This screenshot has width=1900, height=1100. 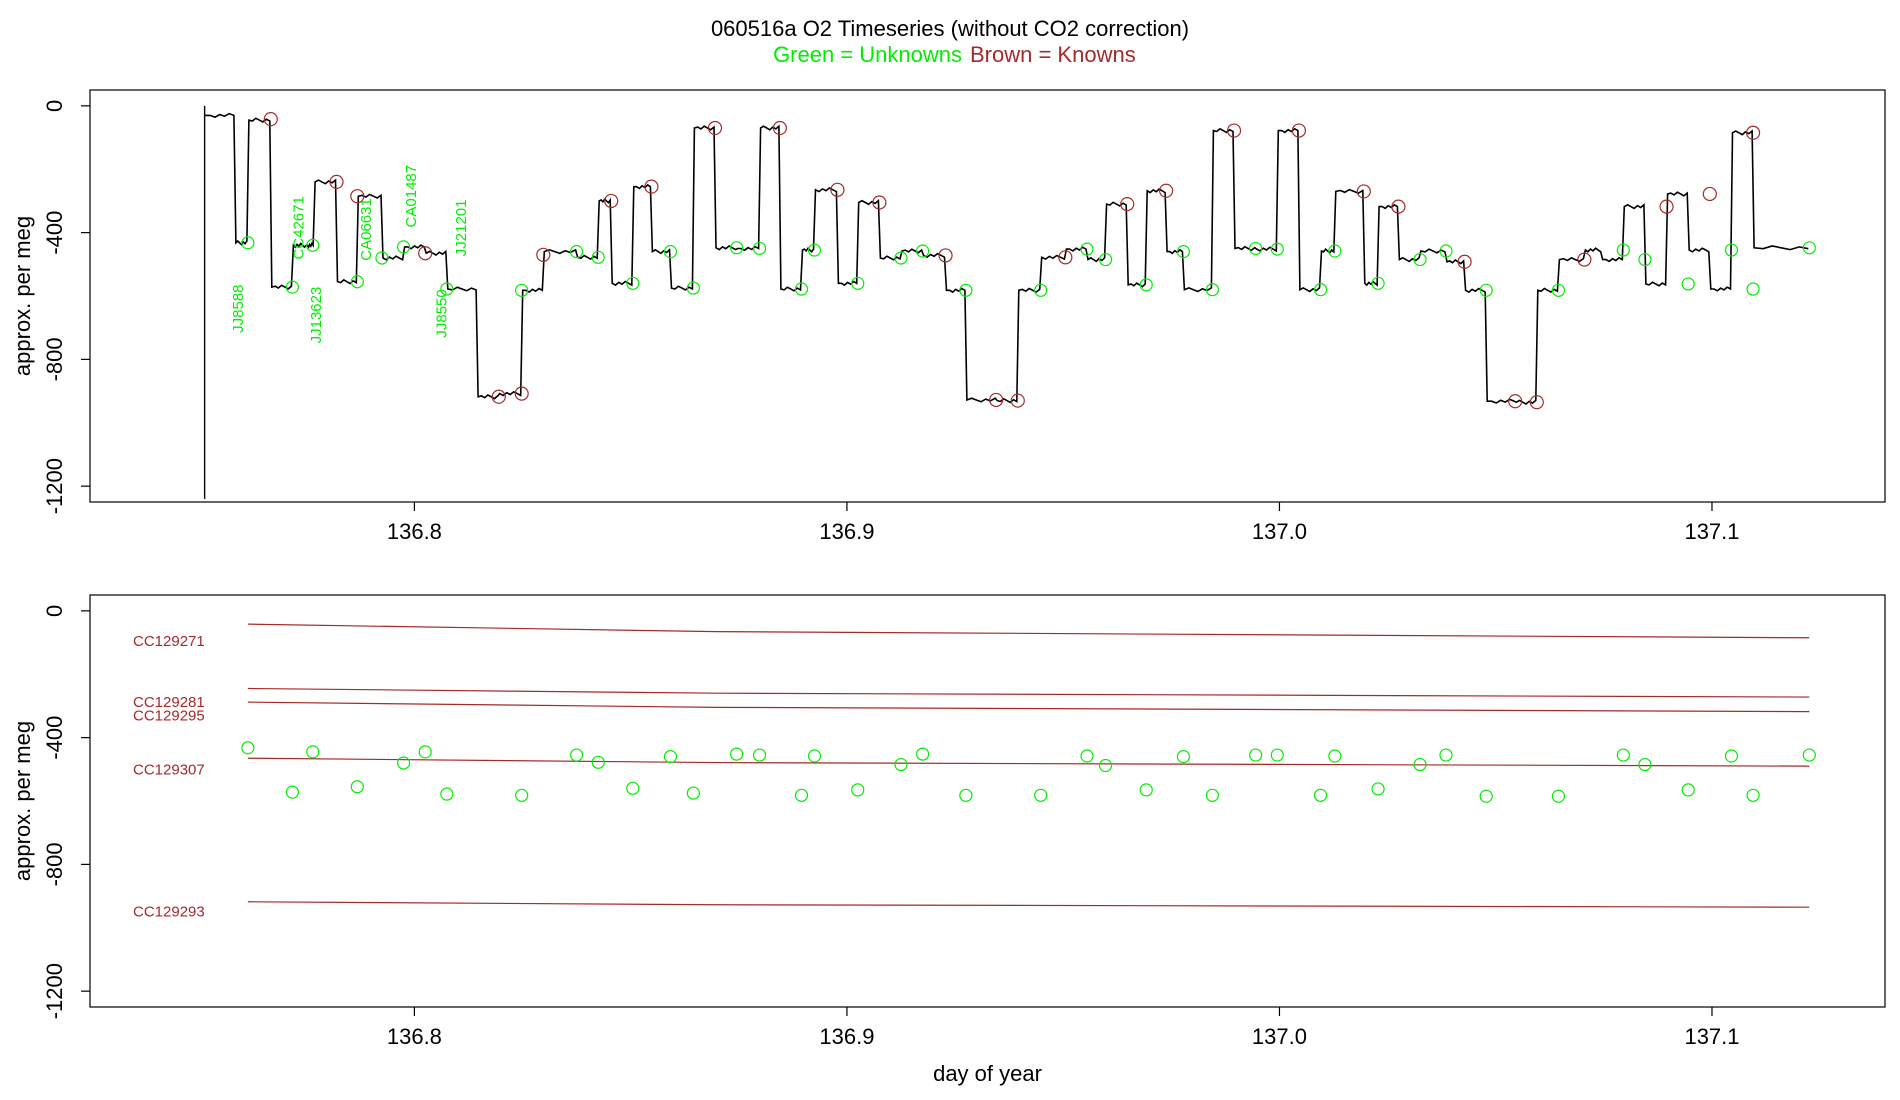 What do you see at coordinates (54, 359) in the screenshot?
I see `y-tick-label: -800` at bounding box center [54, 359].